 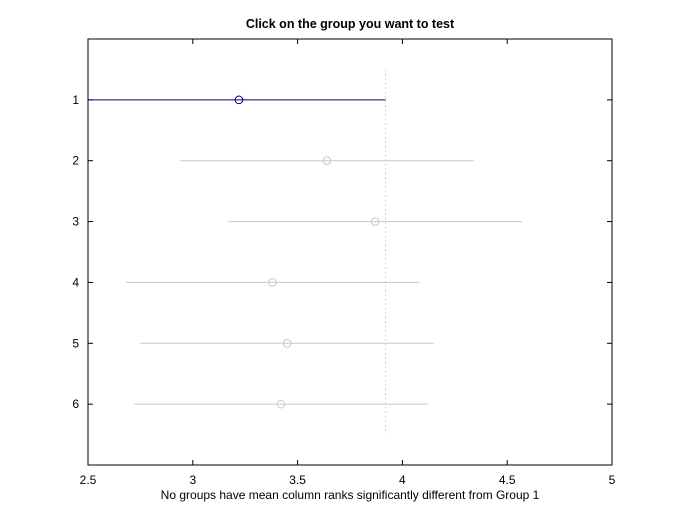 I want to click on x-tick-label: 3, so click(x=192, y=480).